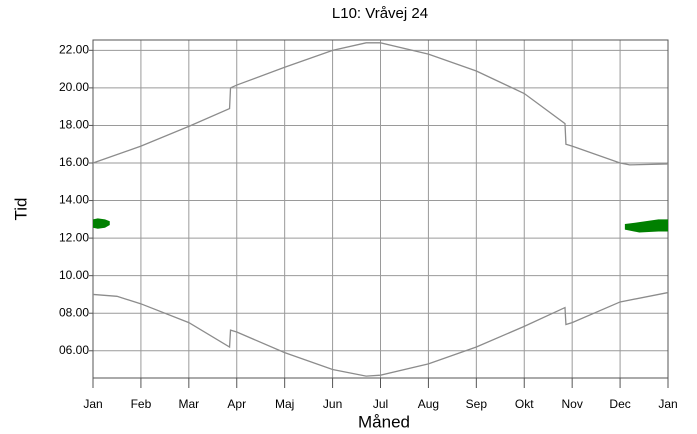 The image size is (697, 434). What do you see at coordinates (236, 404) in the screenshot?
I see `x-tick-label: Apr` at bounding box center [236, 404].